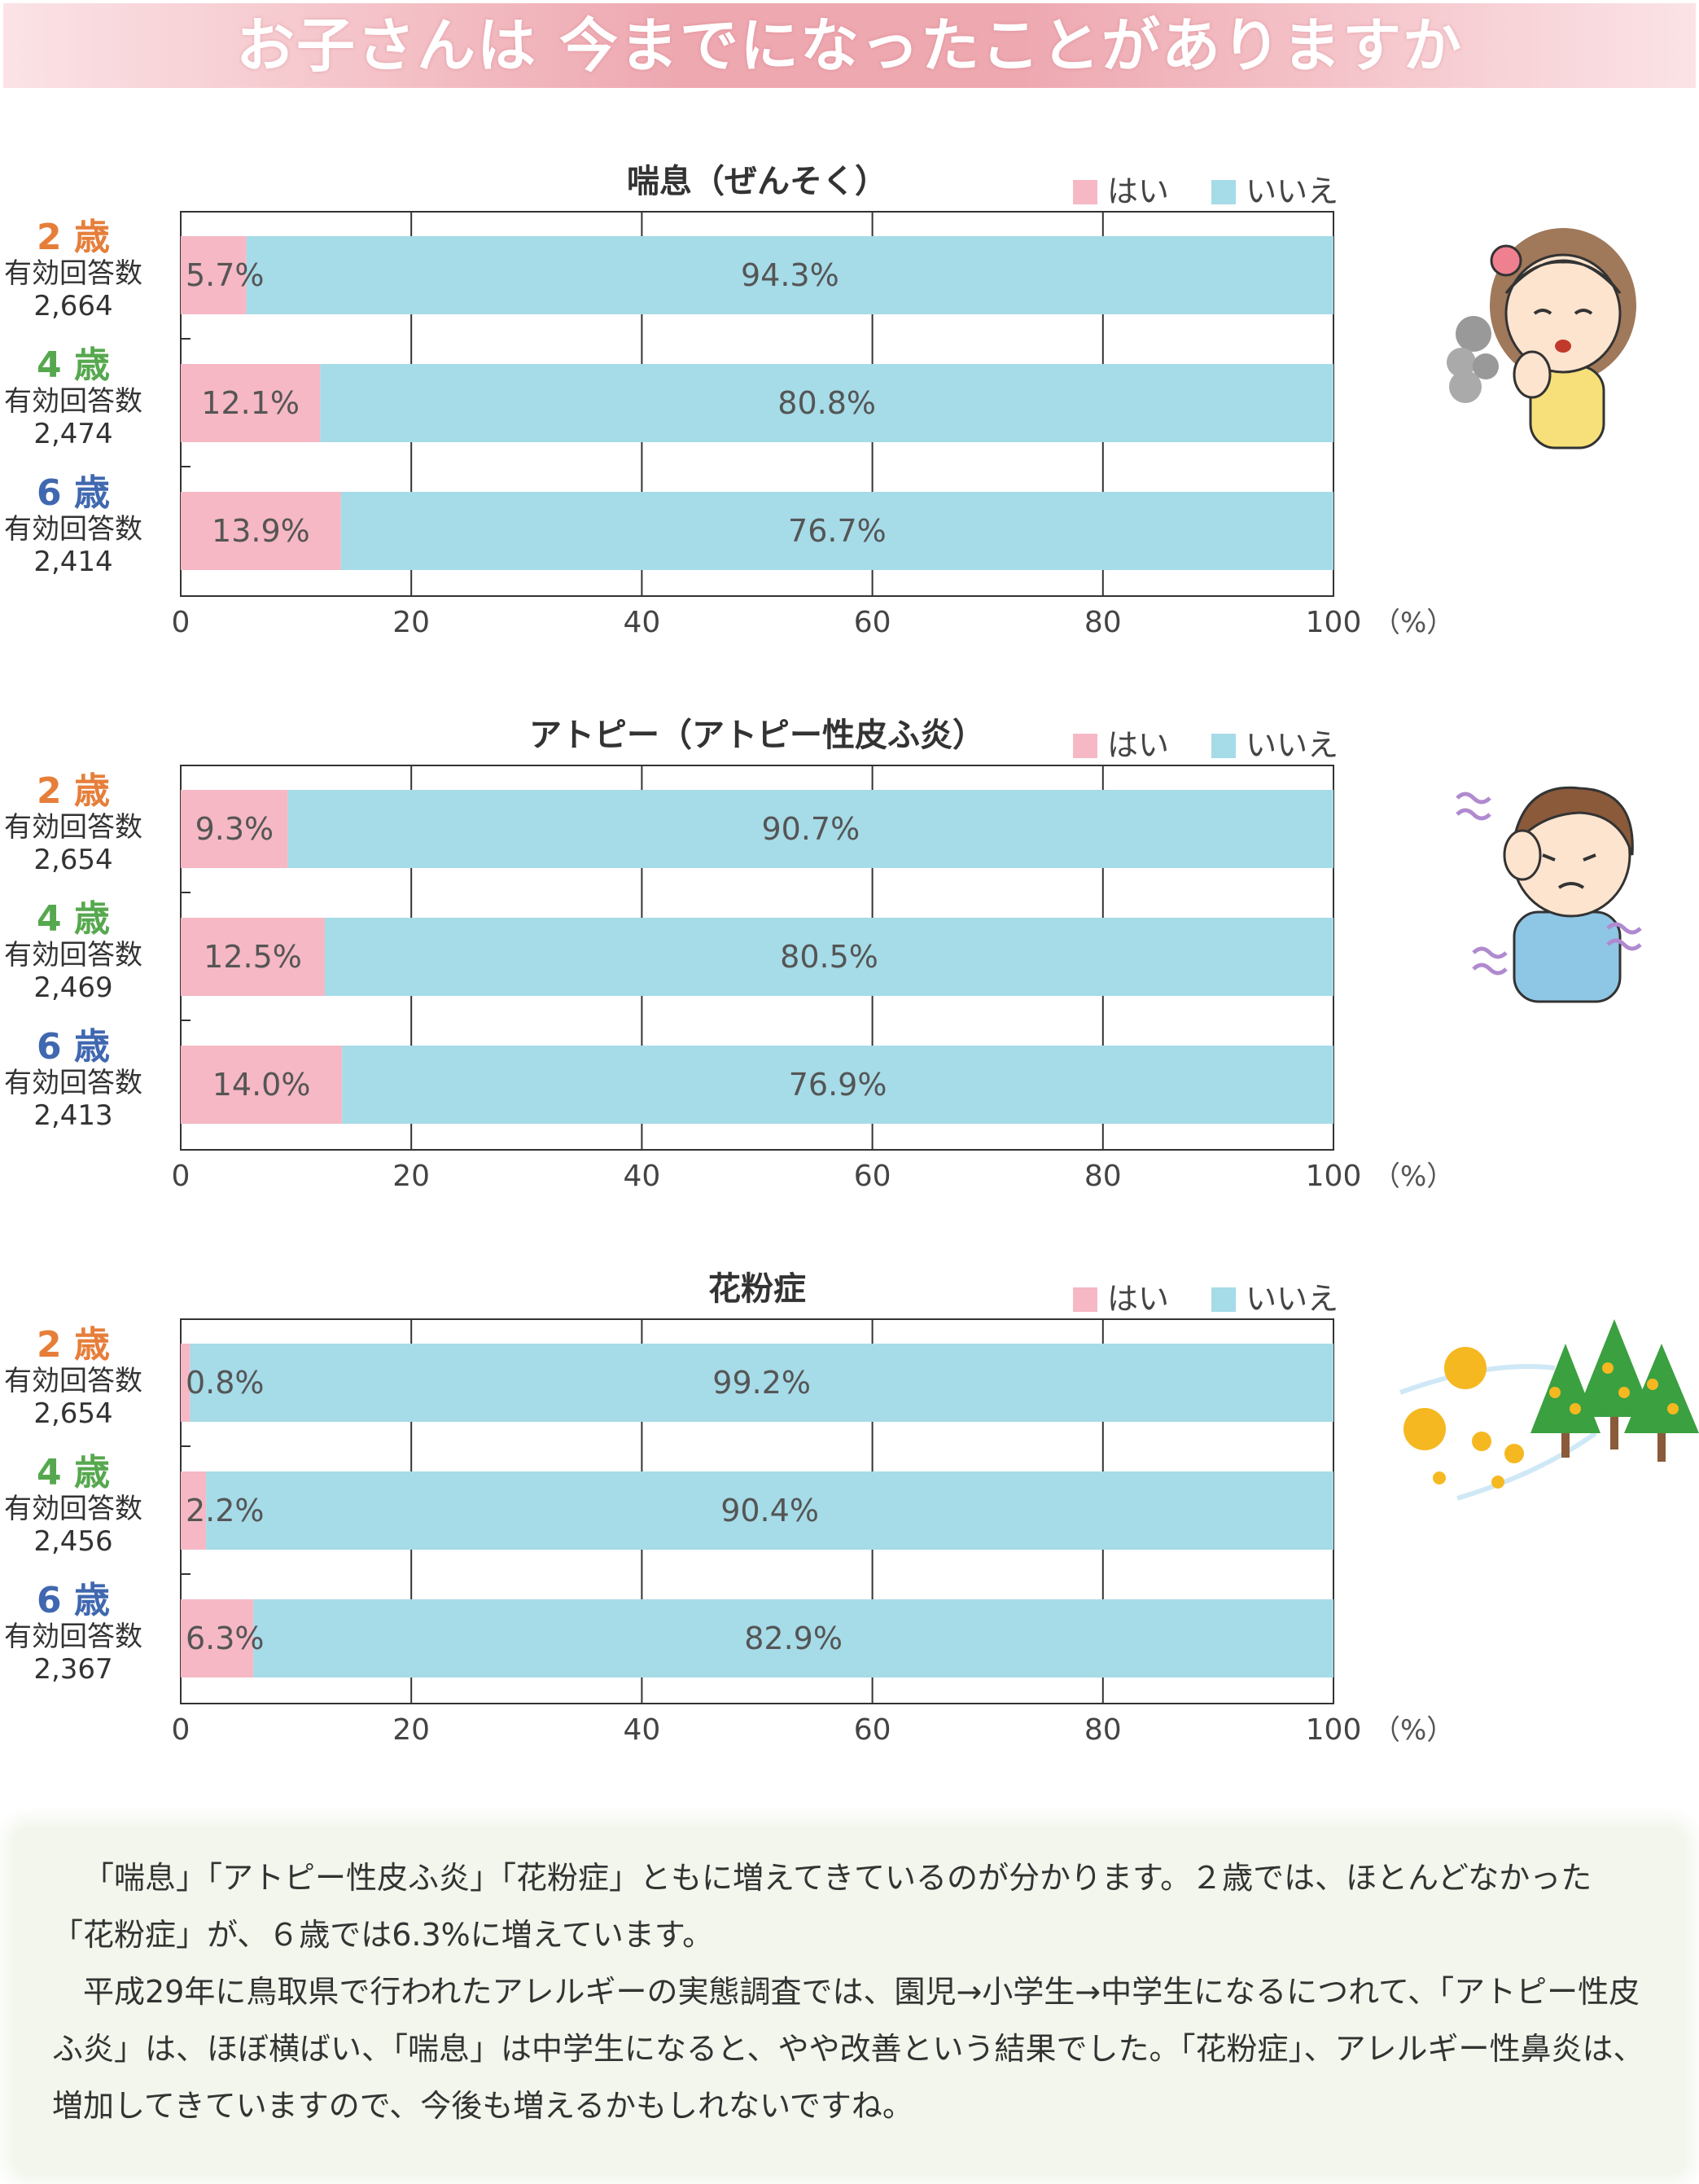 The image size is (1699, 2184). Describe the element at coordinates (181, 1177) in the screenshot. I see `x-tick-label: 0` at that location.